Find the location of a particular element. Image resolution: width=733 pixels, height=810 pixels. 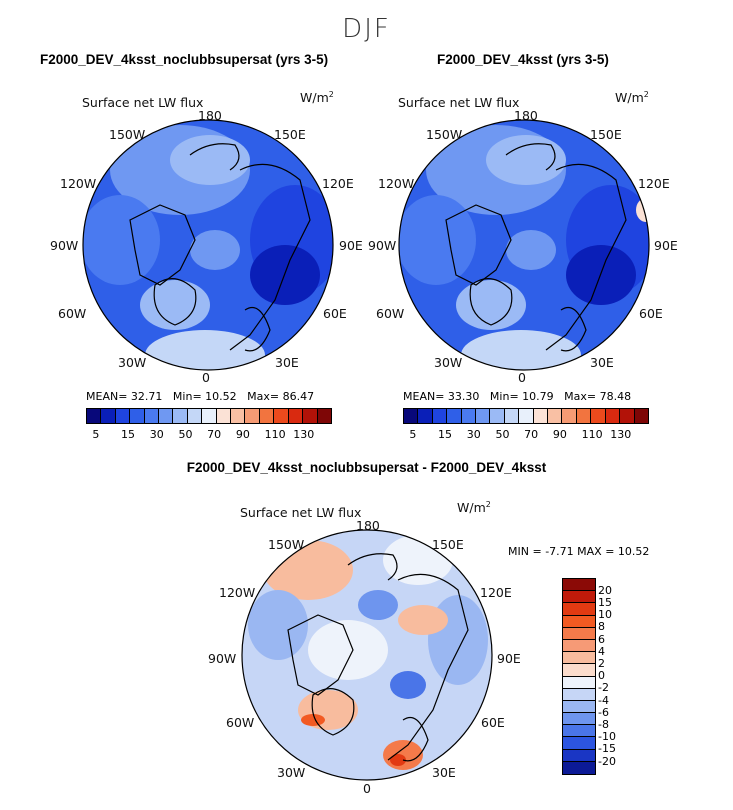

diff-colorbar-tick-label: -15 is located at coordinates (607, 749).